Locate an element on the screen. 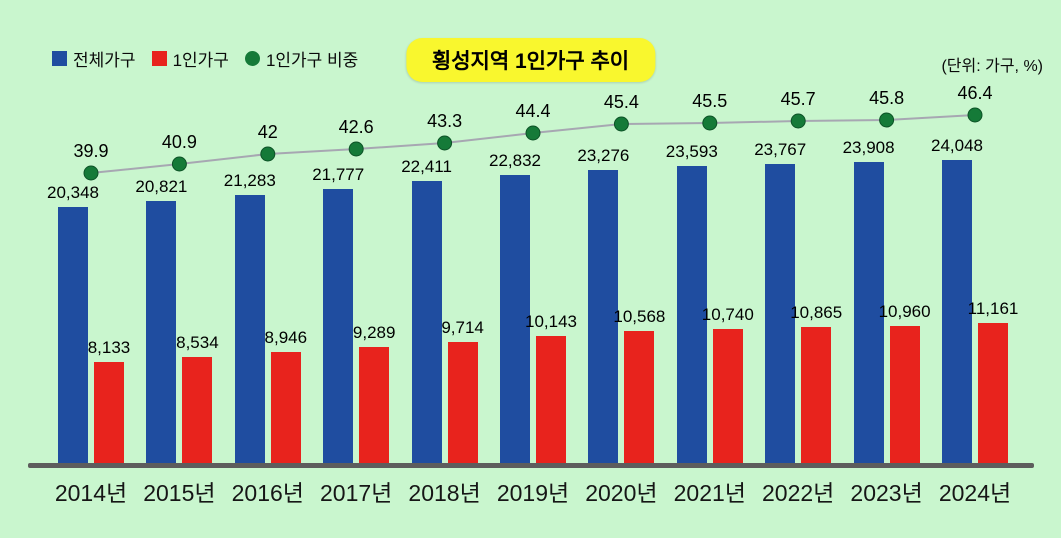  legend-swatch-single-icon is located at coordinates (159, 58).